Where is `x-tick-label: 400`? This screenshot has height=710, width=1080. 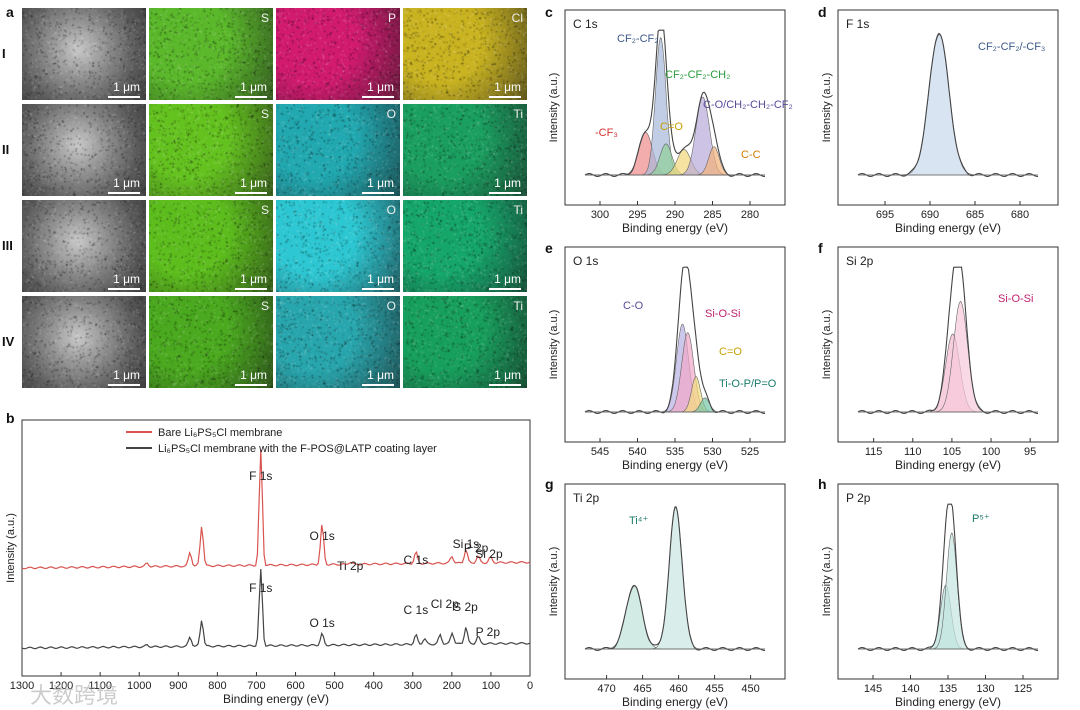
x-tick-label: 400 is located at coordinates (374, 686).